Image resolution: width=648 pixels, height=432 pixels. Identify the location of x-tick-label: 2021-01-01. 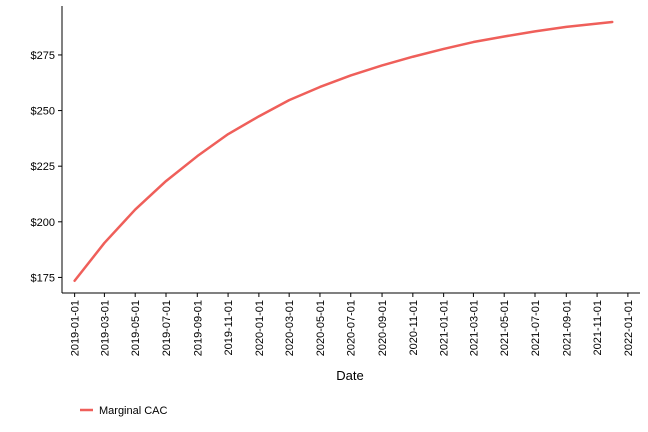
(445, 328).